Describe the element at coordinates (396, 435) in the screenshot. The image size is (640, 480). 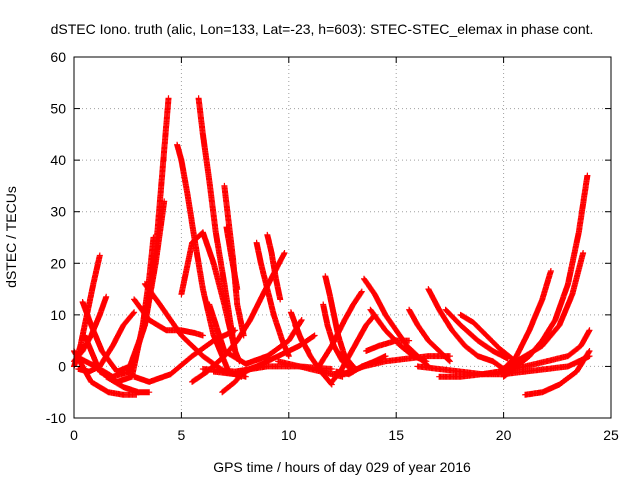
I see `x-tick-label: 15` at that location.